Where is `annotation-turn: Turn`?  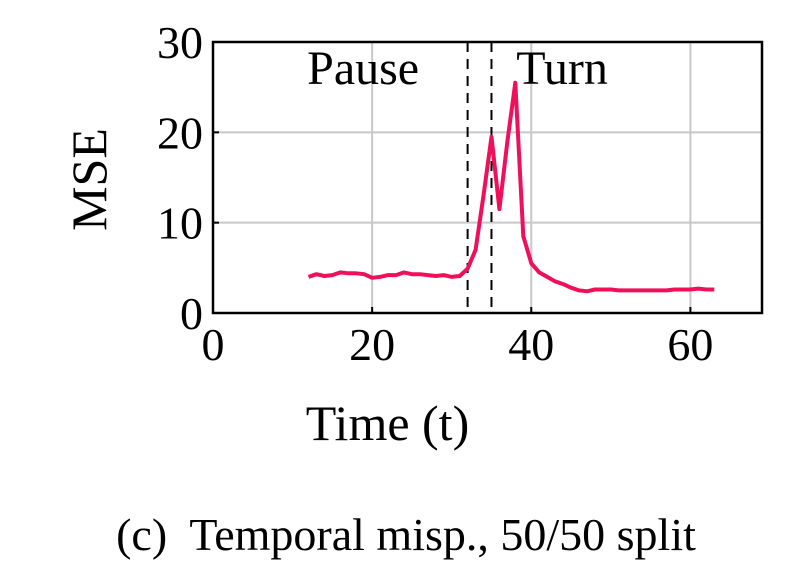 annotation-turn: Turn is located at coordinates (562, 68).